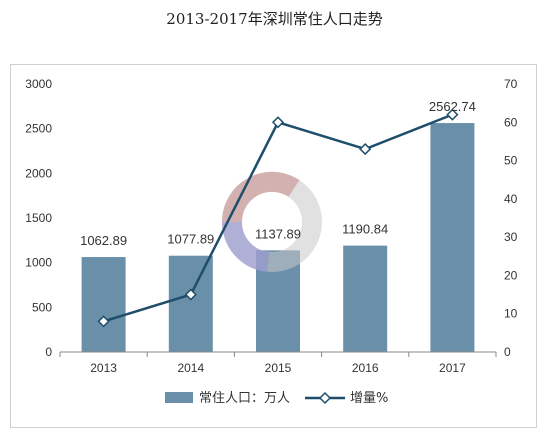 This screenshot has height=438, width=549. What do you see at coordinates (507, 352) in the screenshot?
I see `right-axis-tick-label: 0` at bounding box center [507, 352].